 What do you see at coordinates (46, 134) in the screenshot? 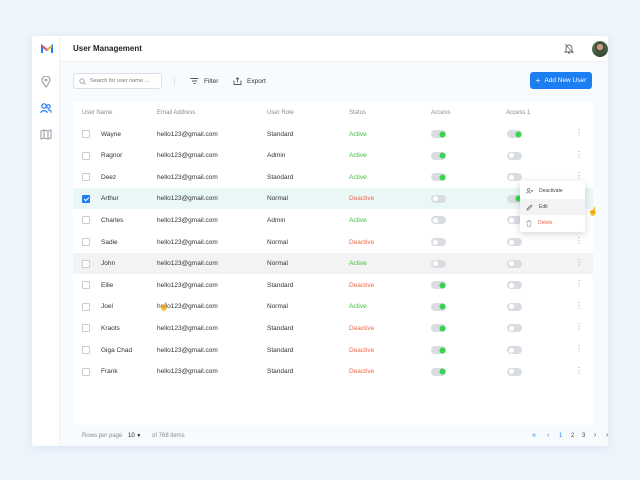
I see `map-icon` at bounding box center [46, 134].